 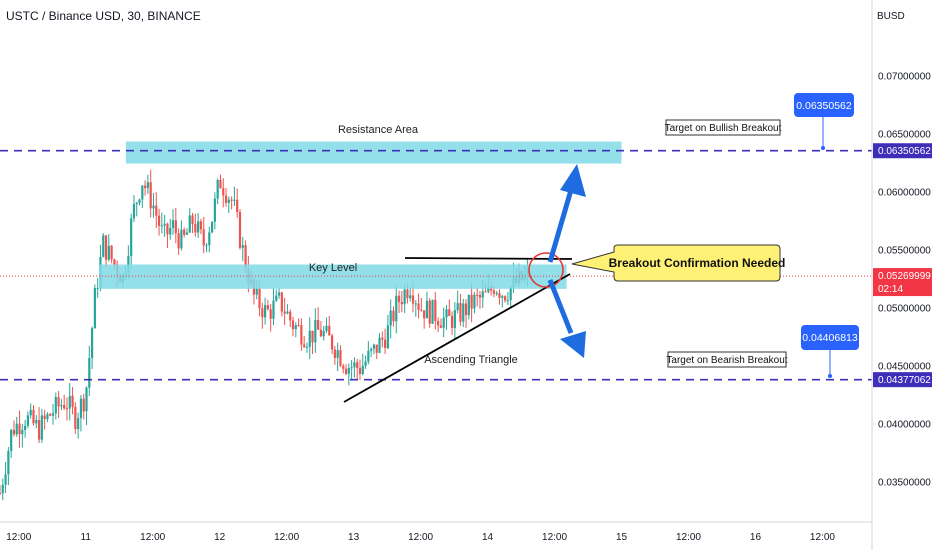 What do you see at coordinates (488, 258) in the screenshot?
I see `triangle-top-line` at bounding box center [488, 258].